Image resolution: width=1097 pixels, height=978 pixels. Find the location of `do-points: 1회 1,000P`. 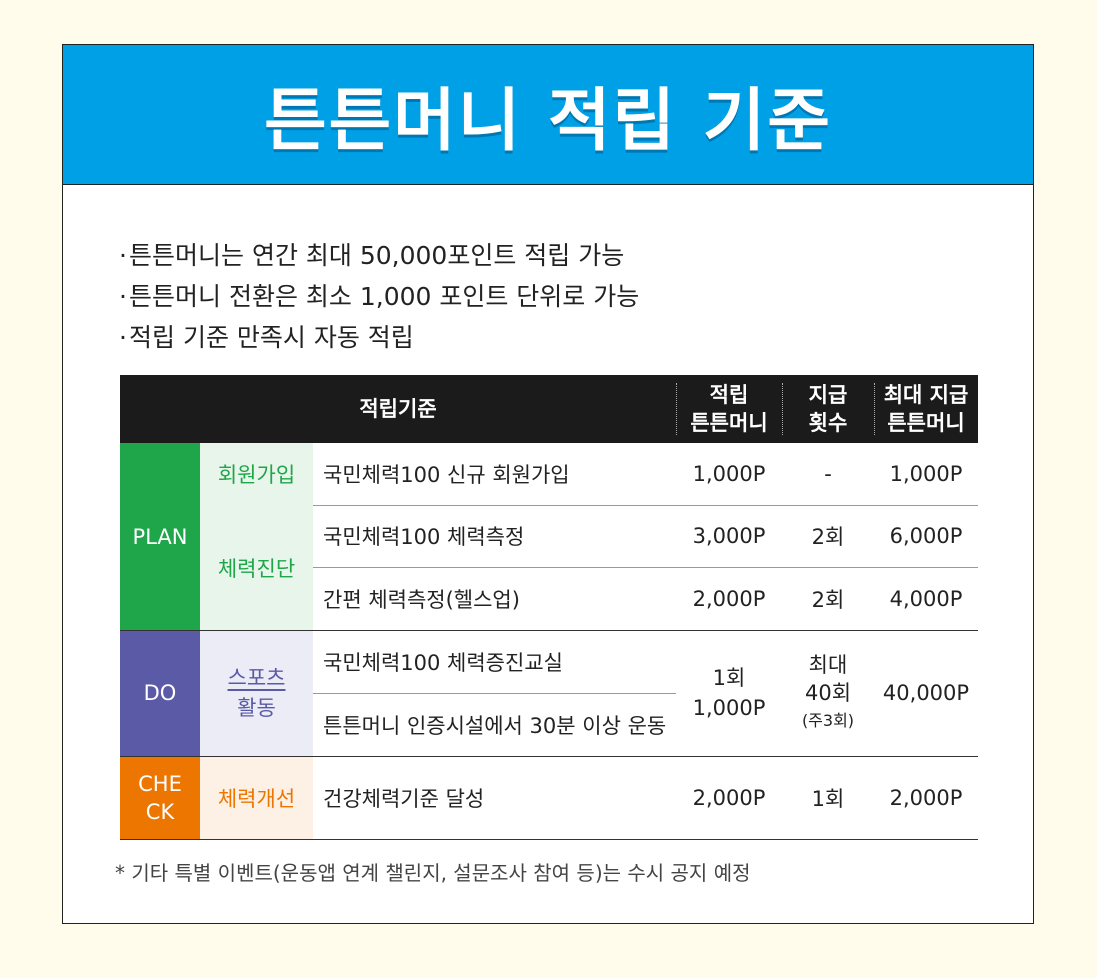

do-points: 1회 1,000P is located at coordinates (729, 693).